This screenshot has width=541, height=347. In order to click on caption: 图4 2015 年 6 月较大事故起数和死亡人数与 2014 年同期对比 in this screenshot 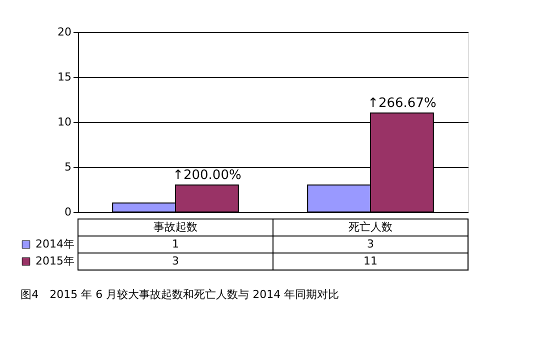, I will do `click(180, 294)`.